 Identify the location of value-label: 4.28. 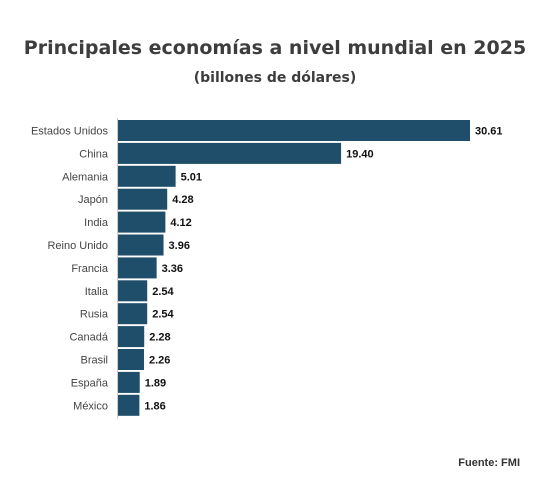
(182, 200).